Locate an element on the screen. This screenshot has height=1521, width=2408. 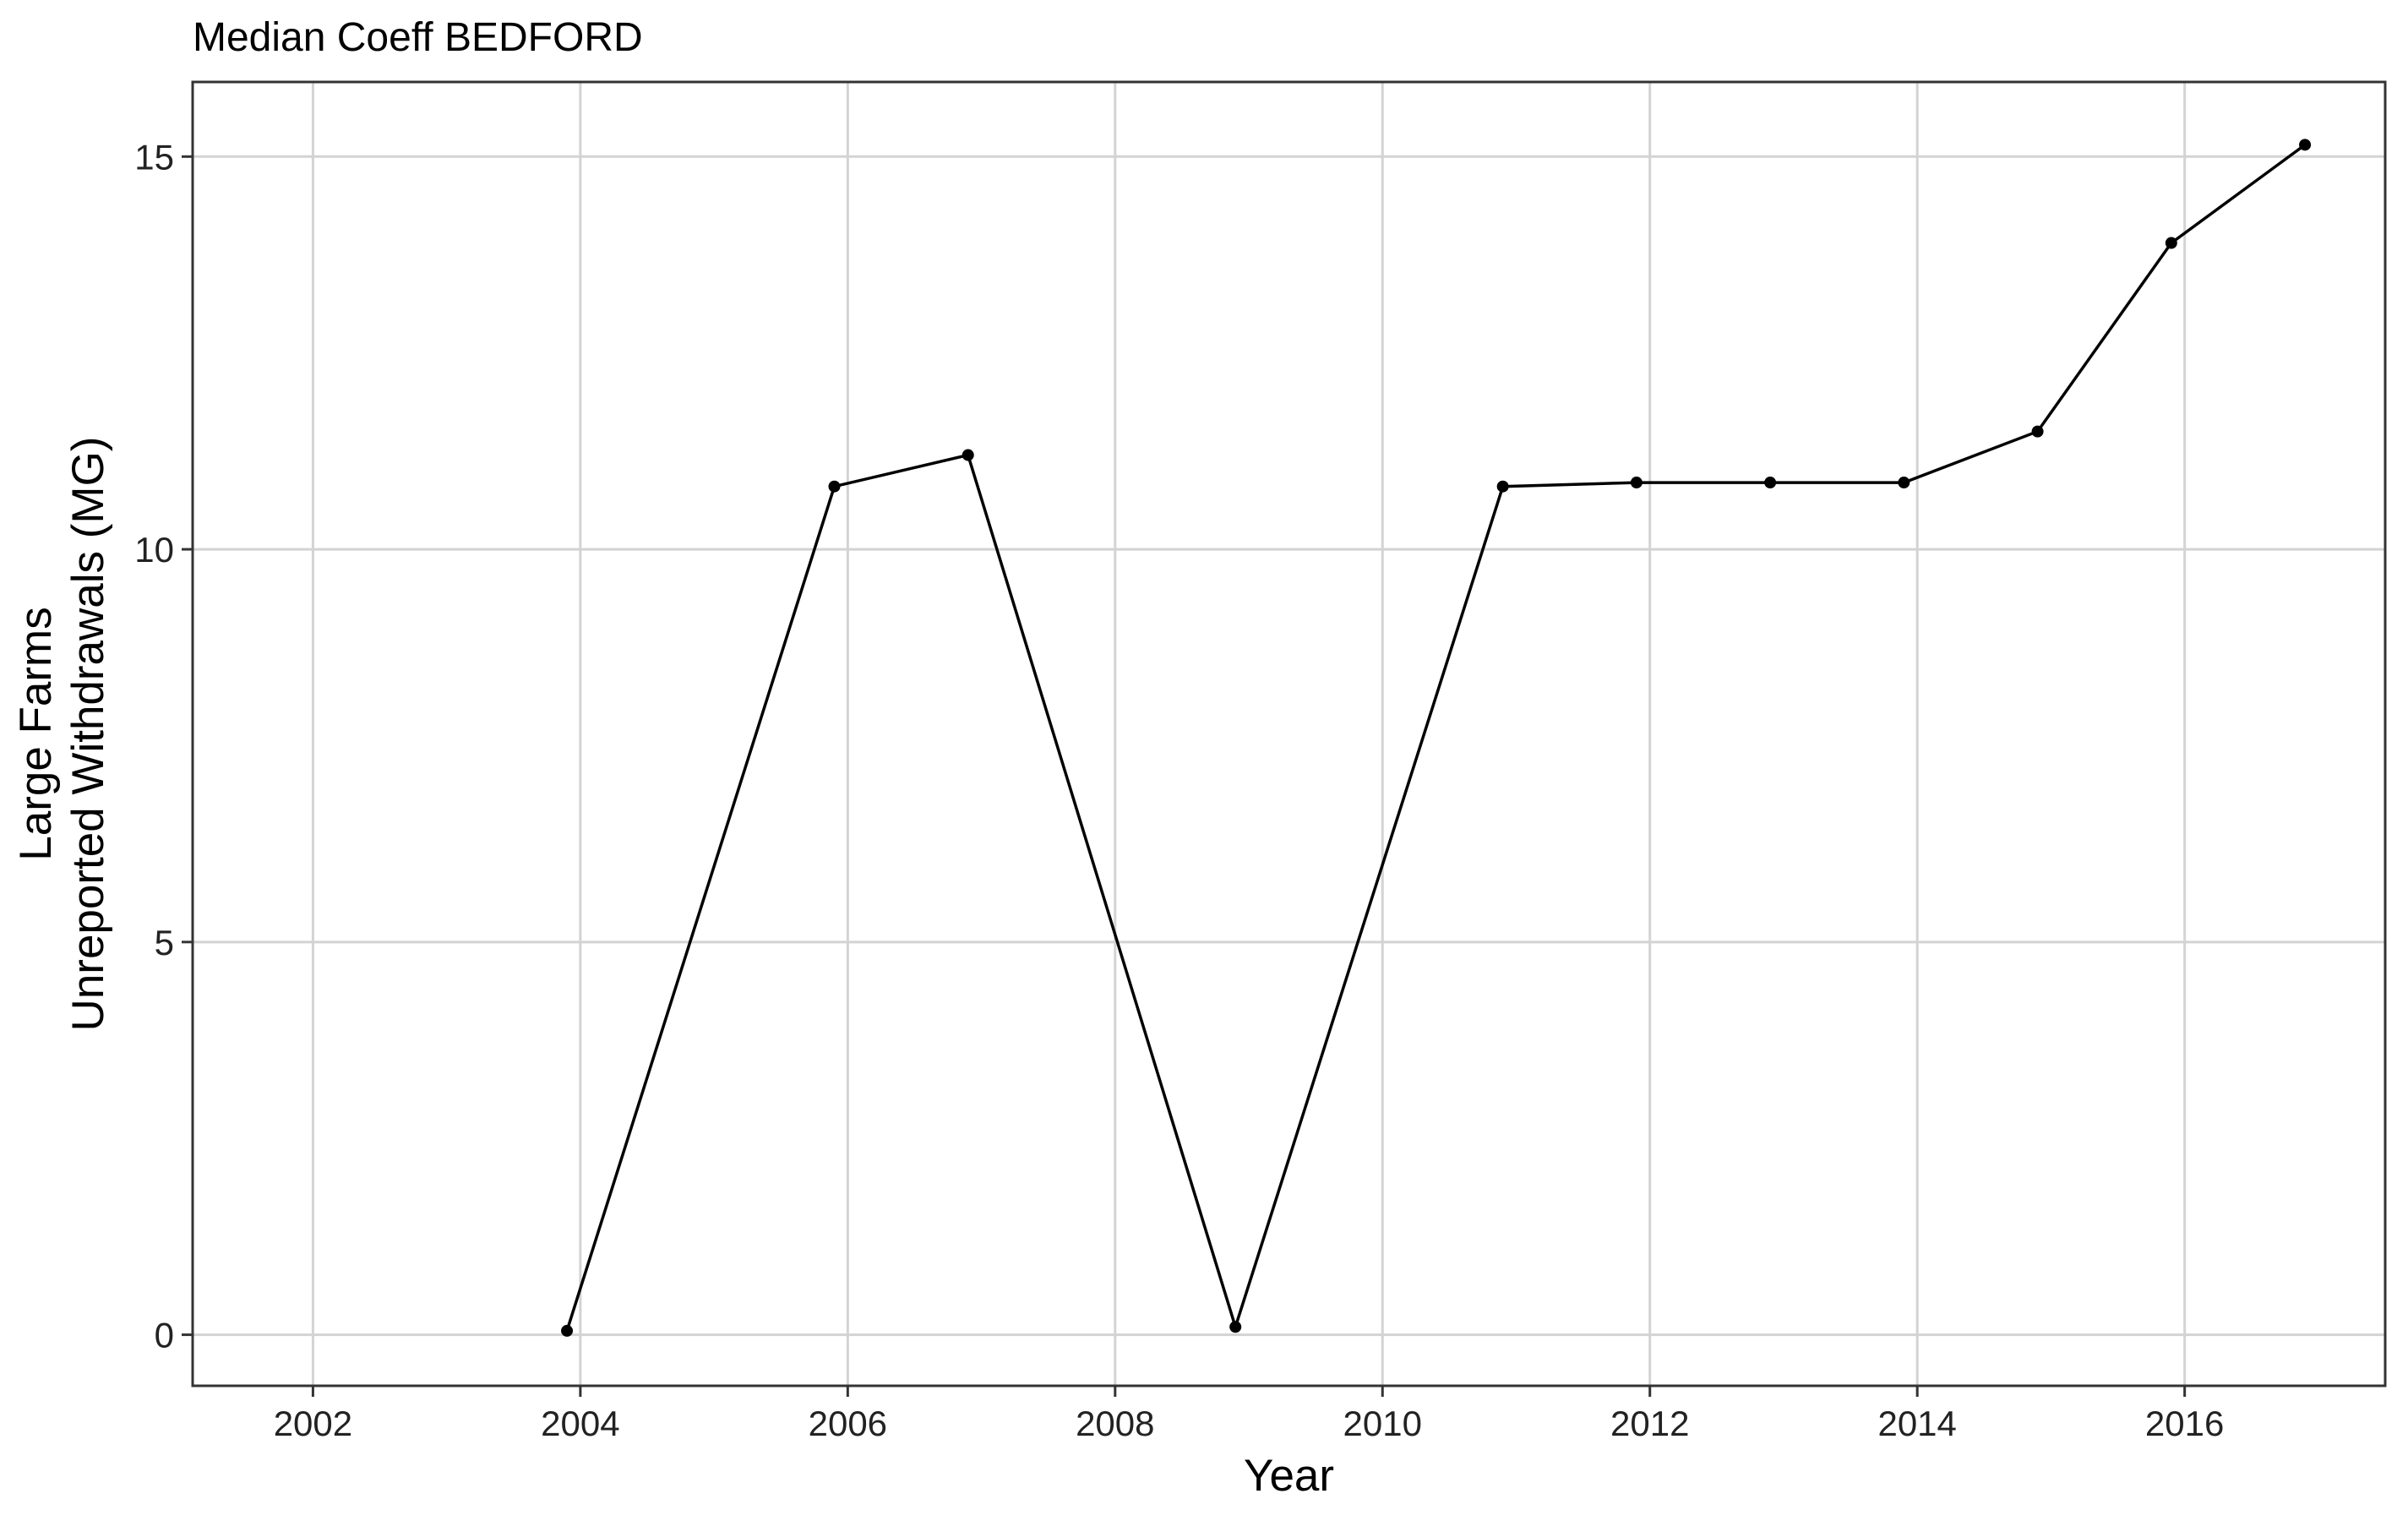
x-tick-label-2014: 2014 is located at coordinates (1916, 1423).